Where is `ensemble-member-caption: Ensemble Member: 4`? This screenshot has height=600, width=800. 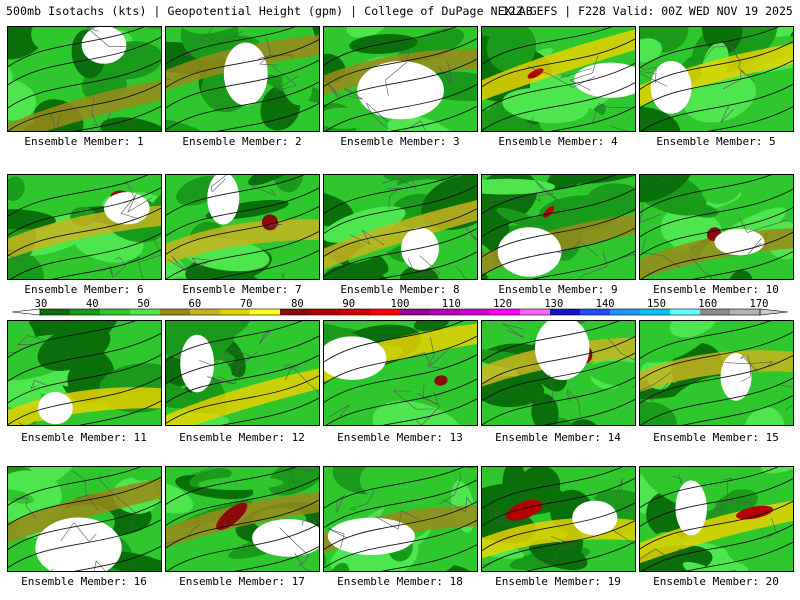
ensemble-member-caption: Ensemble Member: 4 is located at coordinates (558, 141).